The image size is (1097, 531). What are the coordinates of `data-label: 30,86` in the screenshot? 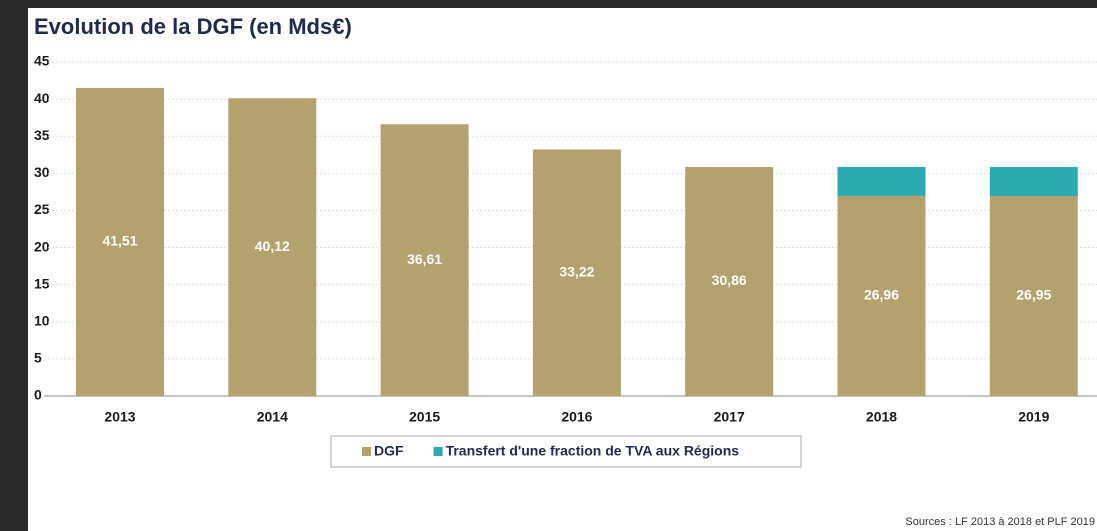 It's located at (729, 280).